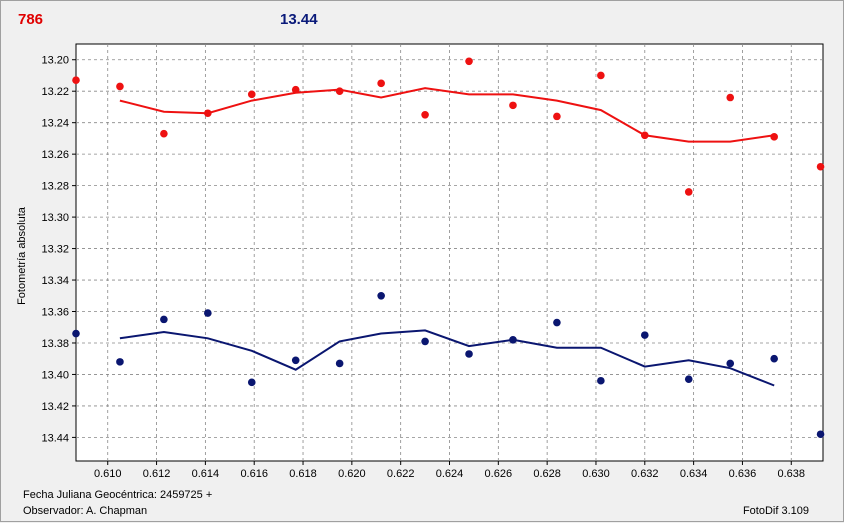  Describe the element at coordinates (55, 155) in the screenshot. I see `y-tick-label: 13.26` at that location.